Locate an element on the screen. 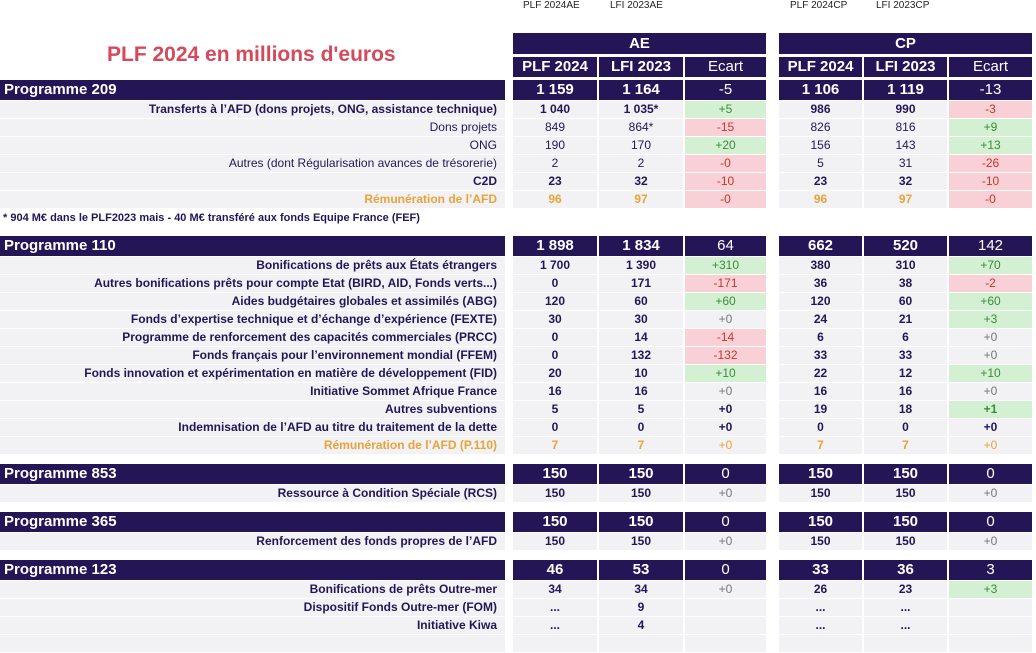 The width and height of the screenshot is (1036, 653). programme-value: 1 106 is located at coordinates (820, 90).